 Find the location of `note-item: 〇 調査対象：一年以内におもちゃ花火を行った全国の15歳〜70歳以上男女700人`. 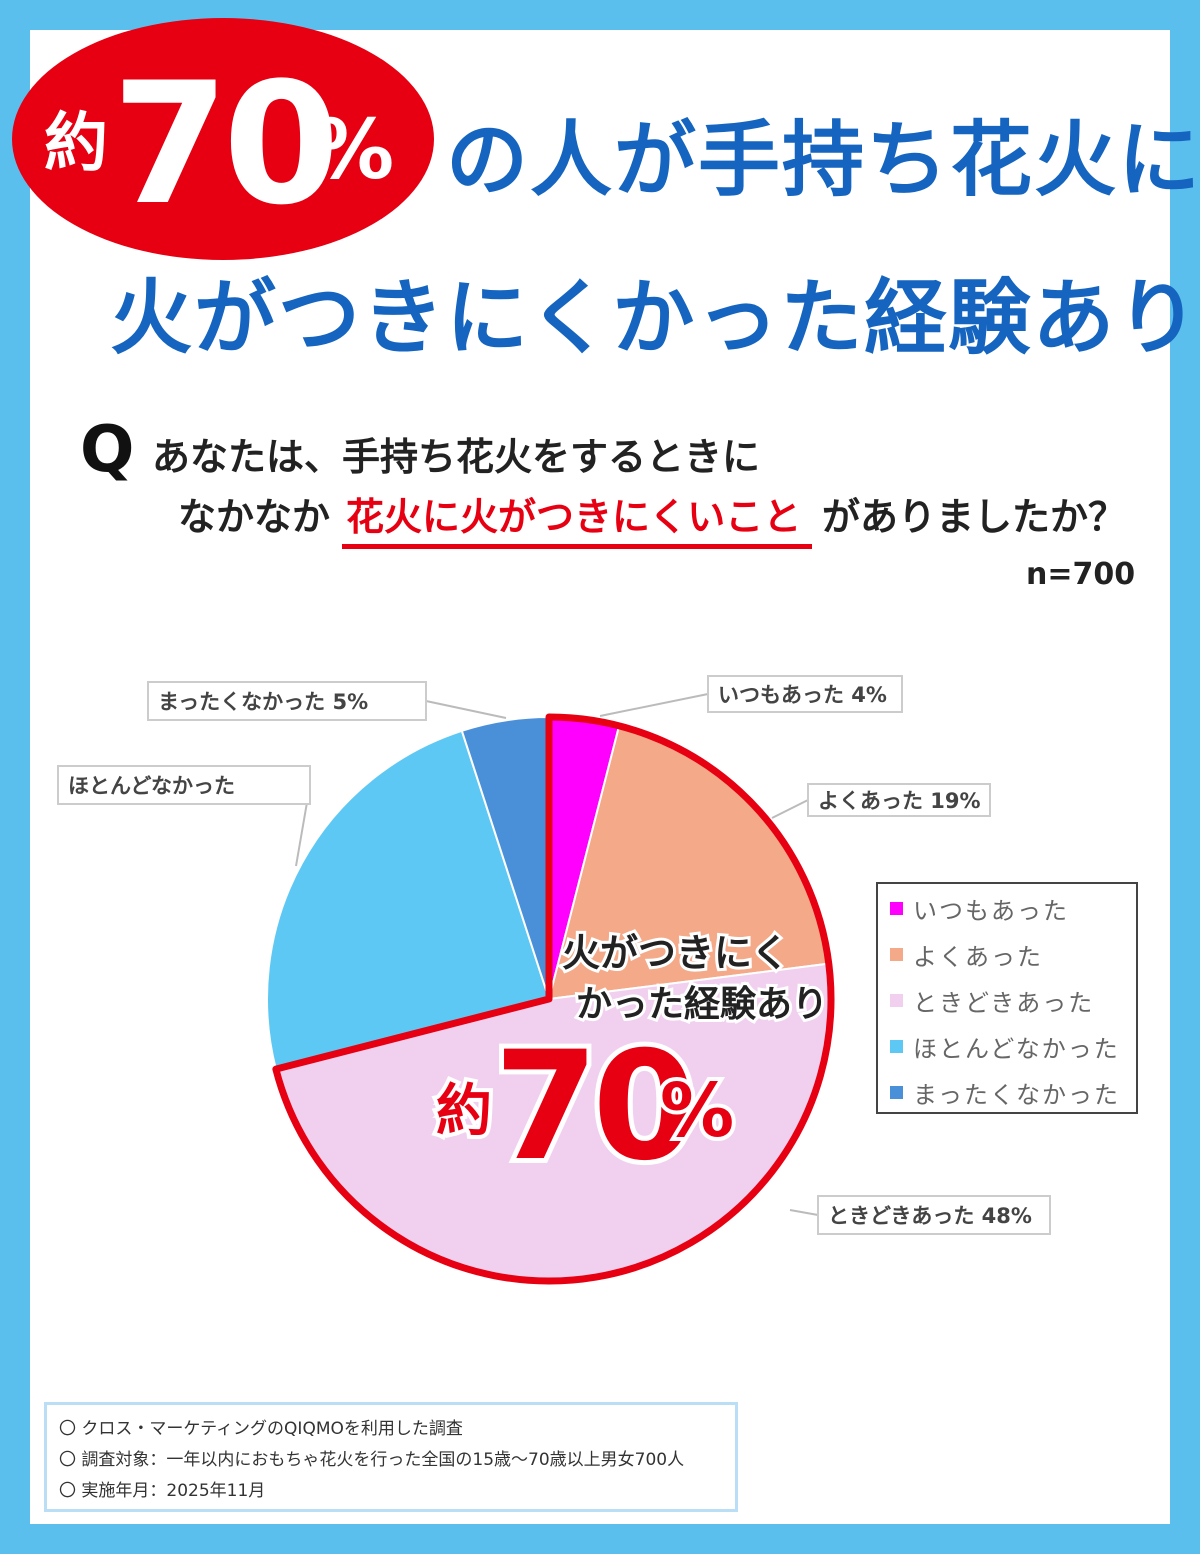

note-item: 〇 調査対象：一年以内におもちゃ花火を行った全国の15歳〜70歳以上男女700人 is located at coordinates (372, 1460).